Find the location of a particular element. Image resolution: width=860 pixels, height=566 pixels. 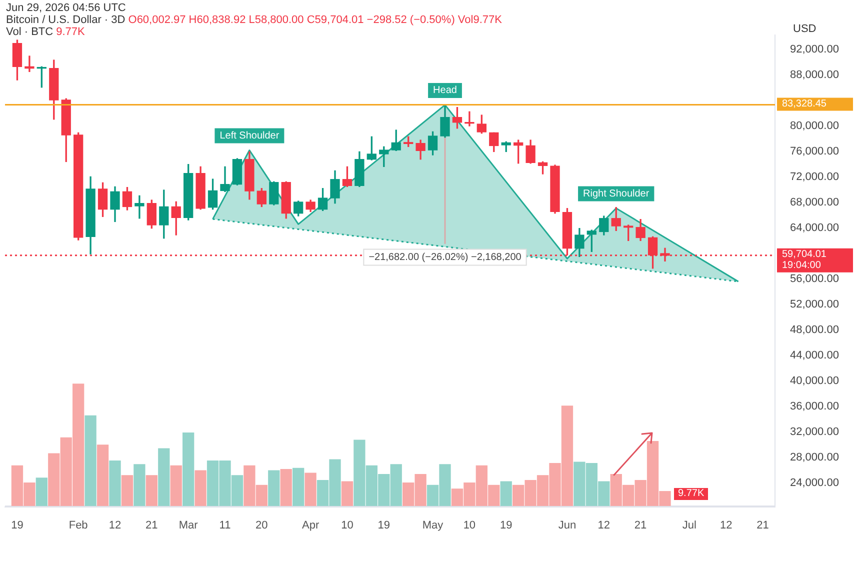

x-tick-label: Jun is located at coordinates (567, 526).